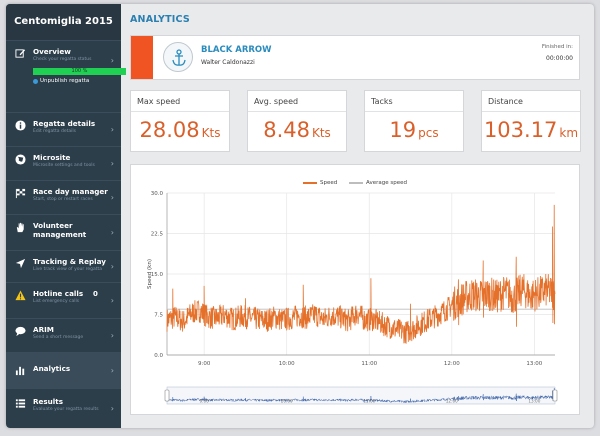 The image size is (600, 436). What do you see at coordinates (169, 130) in the screenshot?
I see `stat-value: 28.08` at bounding box center [169, 130].